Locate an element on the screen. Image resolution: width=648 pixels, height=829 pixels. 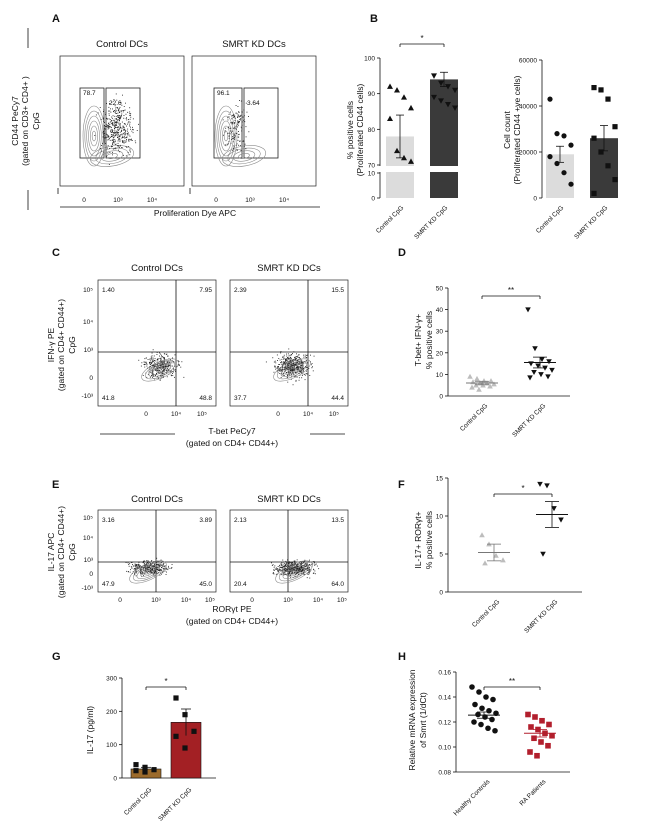
significance-label: ** is located at coordinates (512, 681).